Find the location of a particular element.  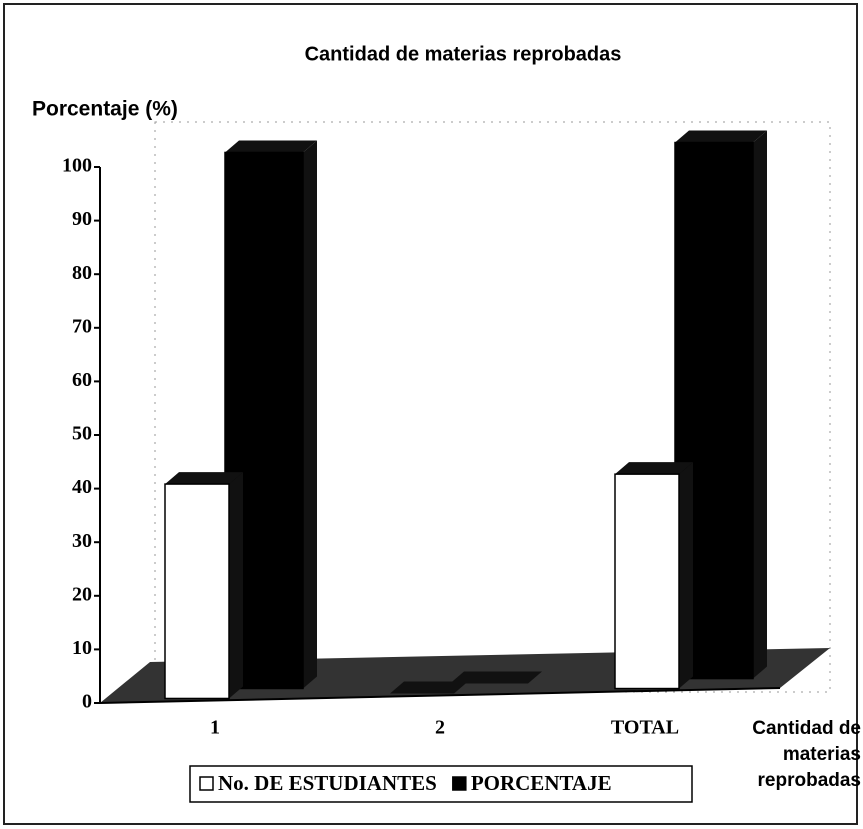

y-tick-label: 100 is located at coordinates (77, 166).